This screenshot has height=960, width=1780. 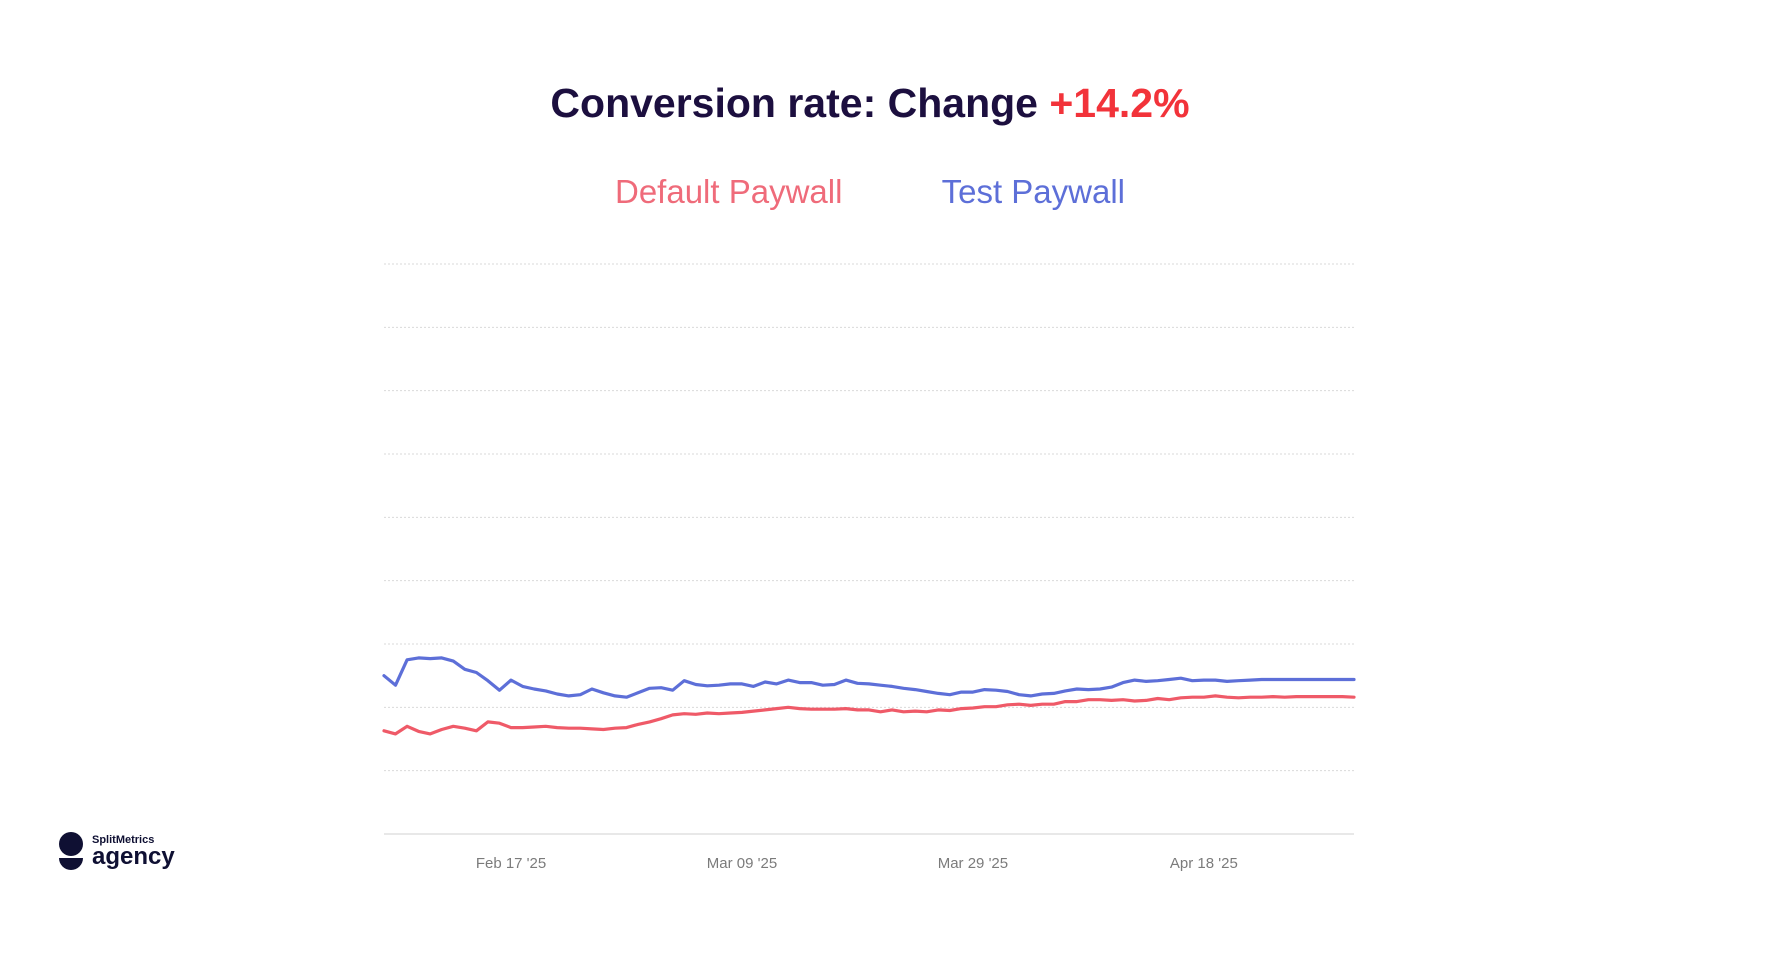 What do you see at coordinates (123, 840) in the screenshot?
I see `logo-brand-small: SplitMetrics` at bounding box center [123, 840].